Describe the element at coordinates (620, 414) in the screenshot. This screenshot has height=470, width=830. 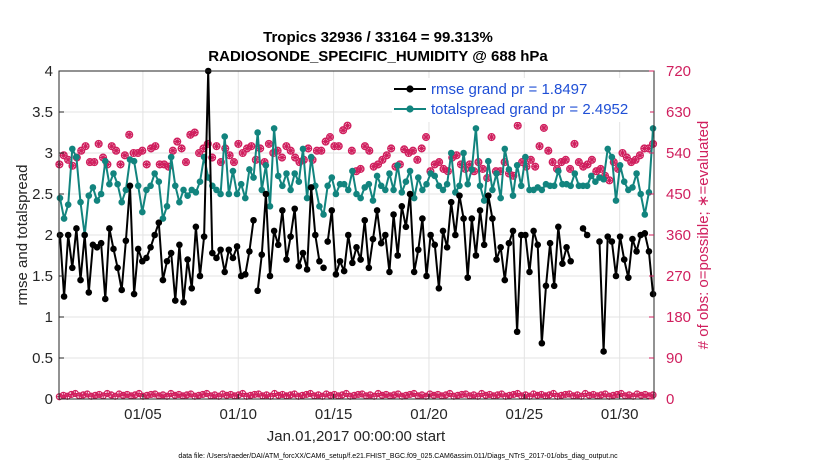
I see `x-tick-label: 01/30` at that location.